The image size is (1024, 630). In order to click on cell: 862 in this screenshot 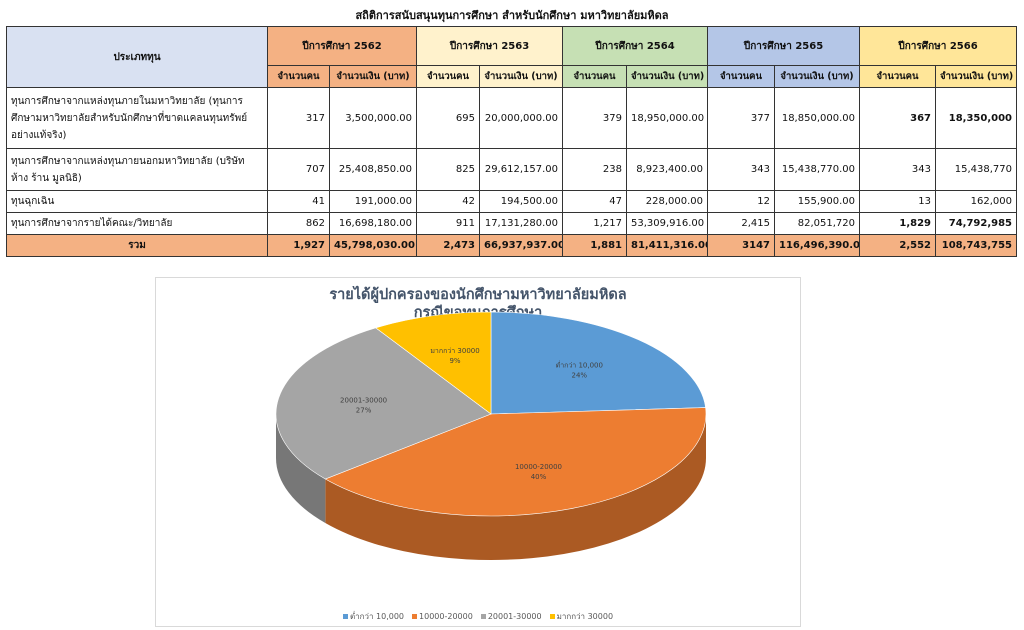, I will do `click(298, 223)`.